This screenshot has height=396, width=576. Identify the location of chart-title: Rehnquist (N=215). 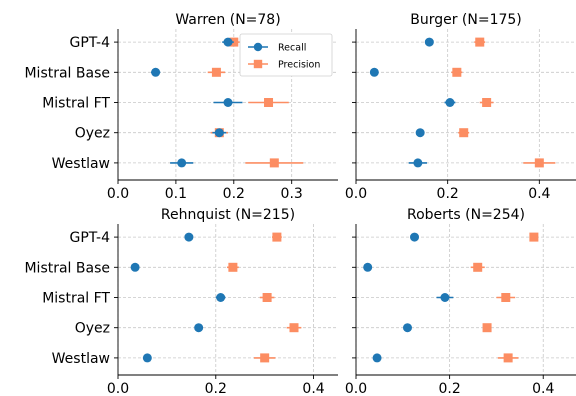
(228, 215).